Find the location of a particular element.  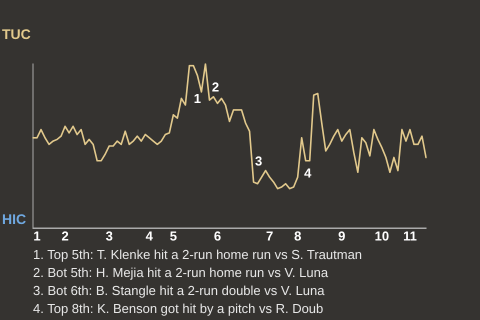

text: 2. Bot 5th: H. Mejia hit a 2-run home run vs V. Luna is located at coordinates (181, 273).